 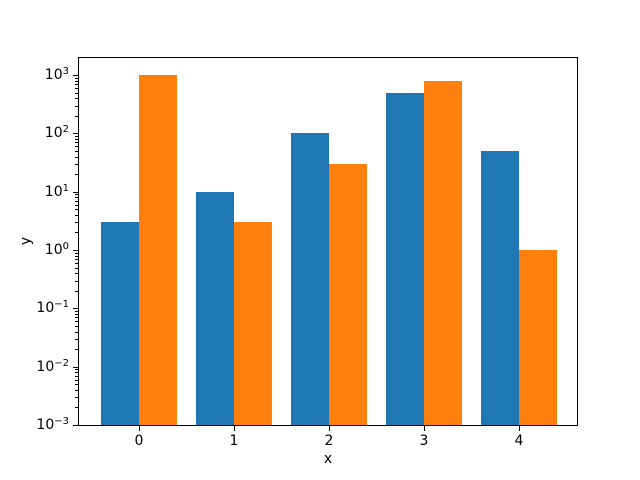 I want to click on y-tick-exponent: −2, so click(x=61, y=364).